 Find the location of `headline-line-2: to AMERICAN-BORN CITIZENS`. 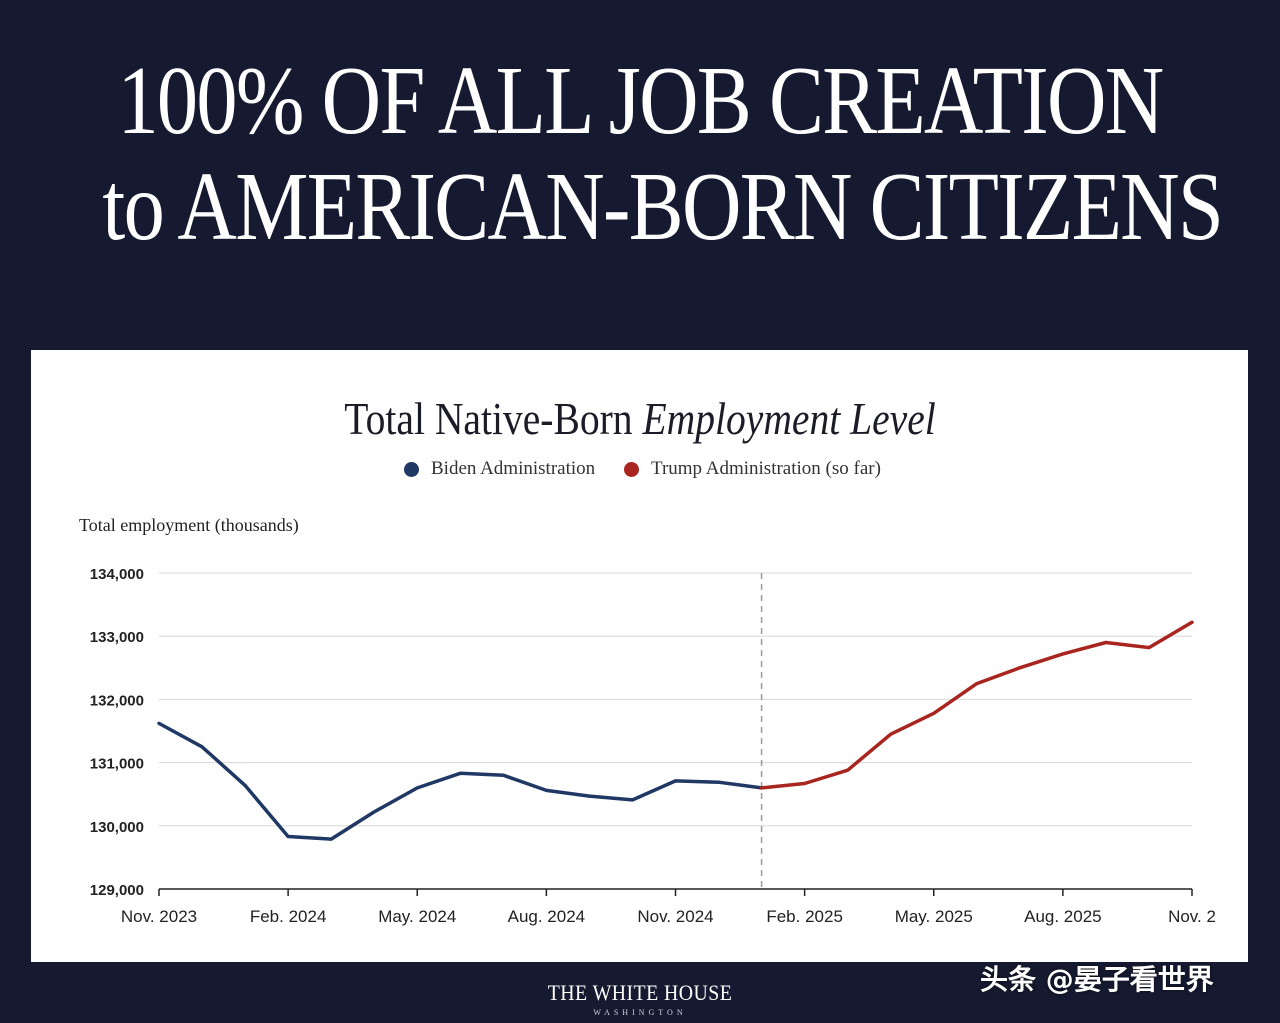

headline-line-2: to AMERICAN-BORN CITIZENS is located at coordinates (662, 207).